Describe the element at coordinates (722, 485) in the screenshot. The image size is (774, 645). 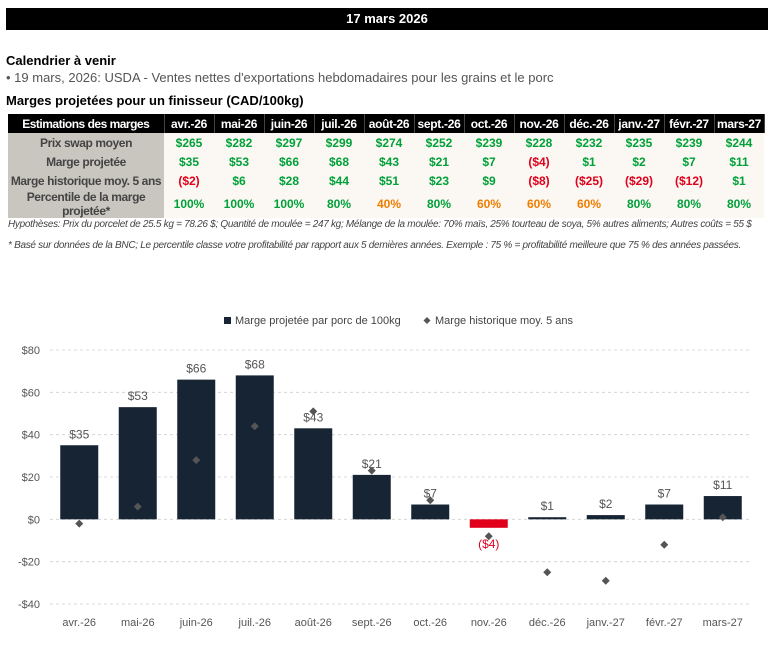
I see `bar-value-label: $11` at that location.